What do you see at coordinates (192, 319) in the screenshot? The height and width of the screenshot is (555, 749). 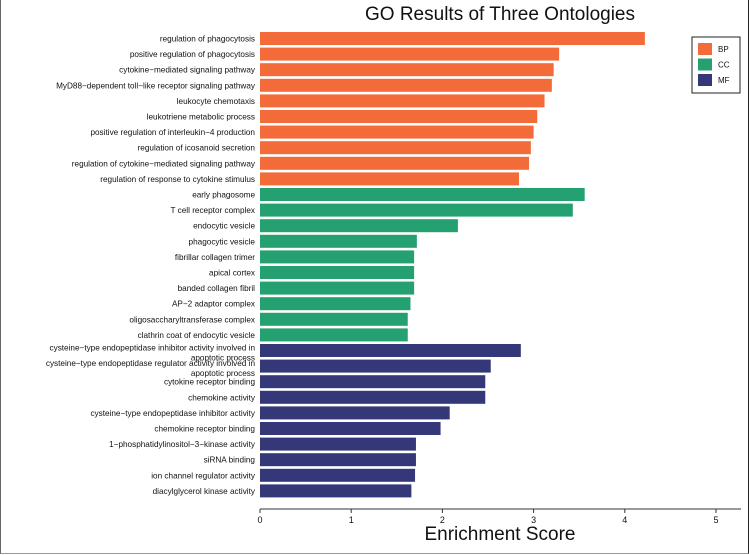 I see `category-label: oligosaccharyltransferase complex` at bounding box center [192, 319].